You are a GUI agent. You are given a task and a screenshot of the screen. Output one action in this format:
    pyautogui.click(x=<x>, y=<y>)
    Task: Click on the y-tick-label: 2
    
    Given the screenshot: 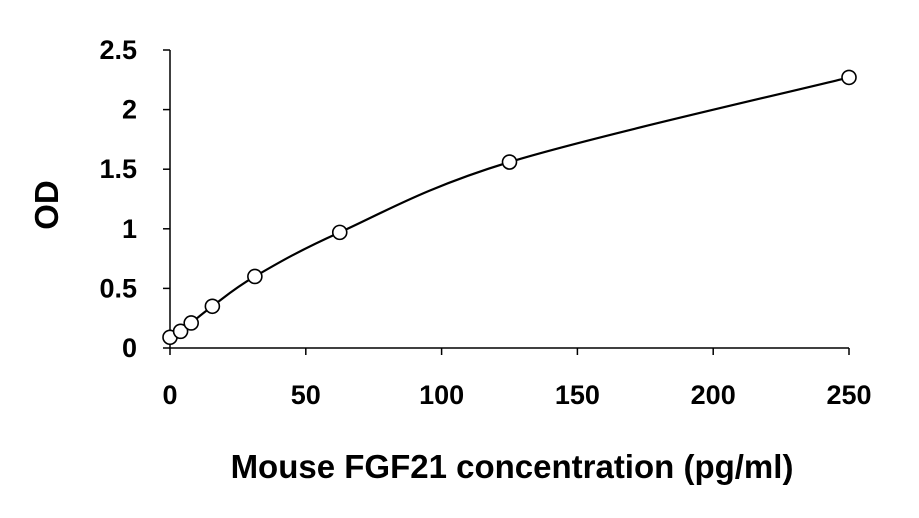 What is the action you would take?
    pyautogui.click(x=129, y=110)
    